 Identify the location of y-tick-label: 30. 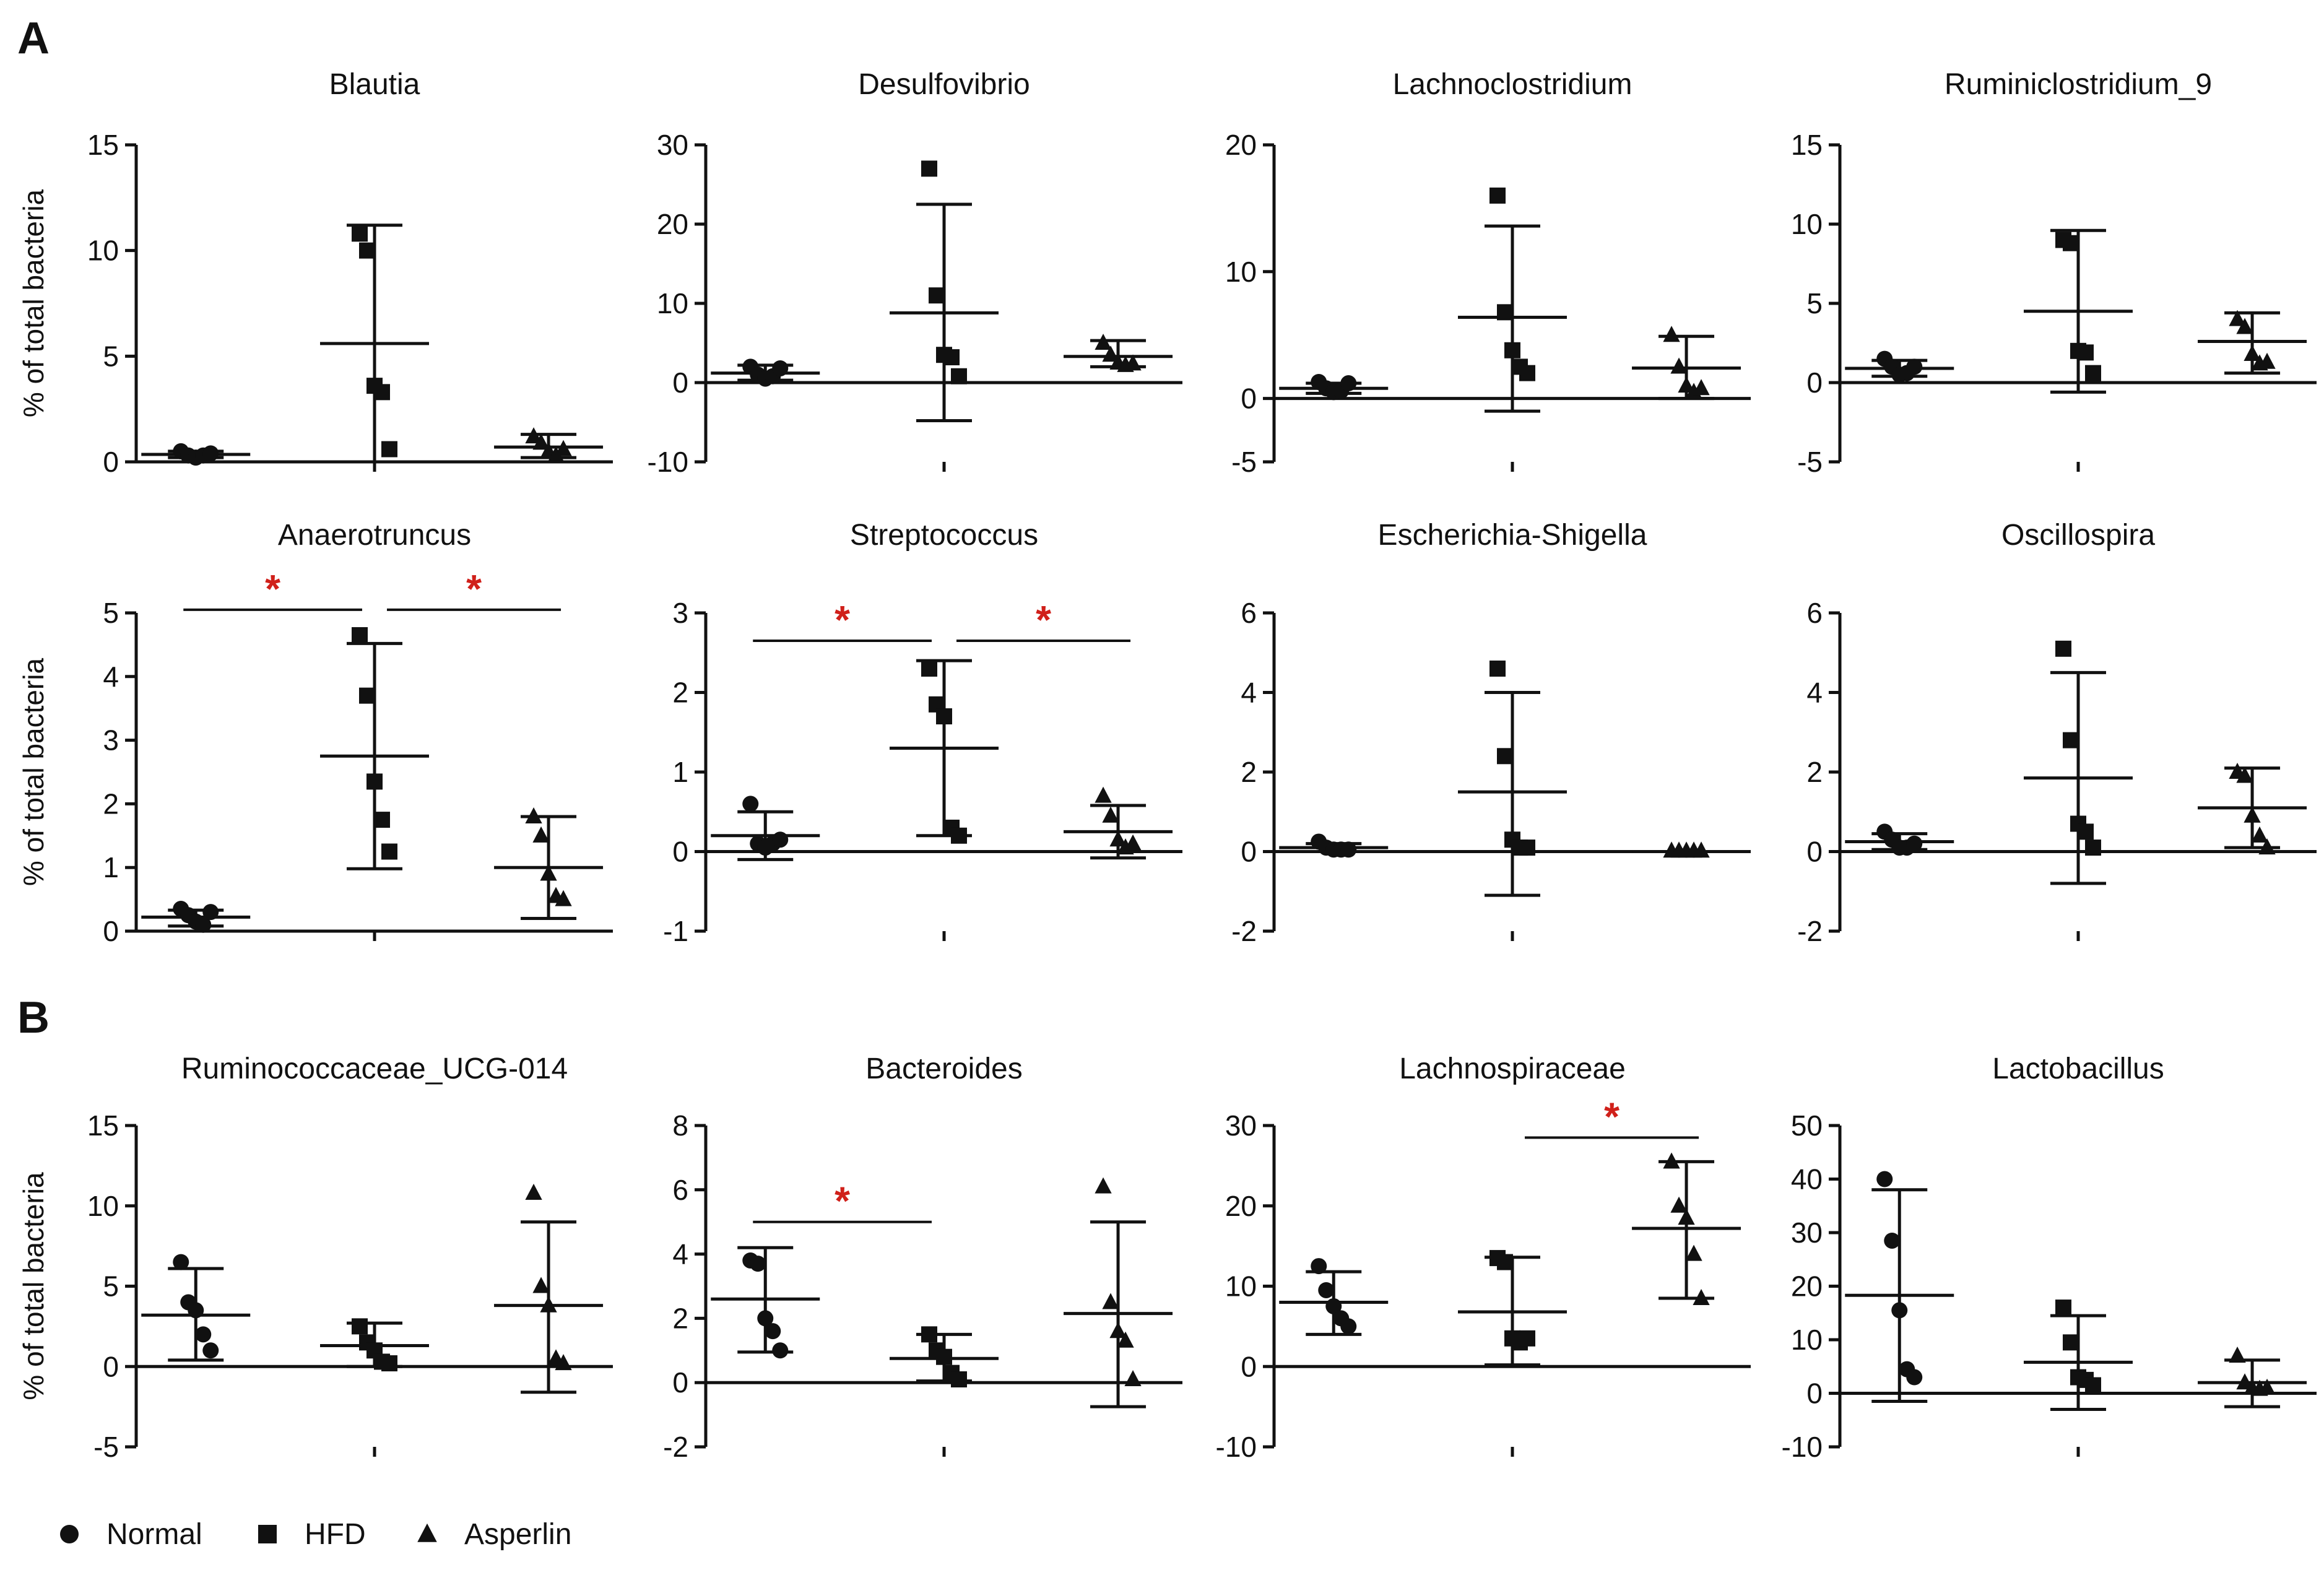
(1807, 1233).